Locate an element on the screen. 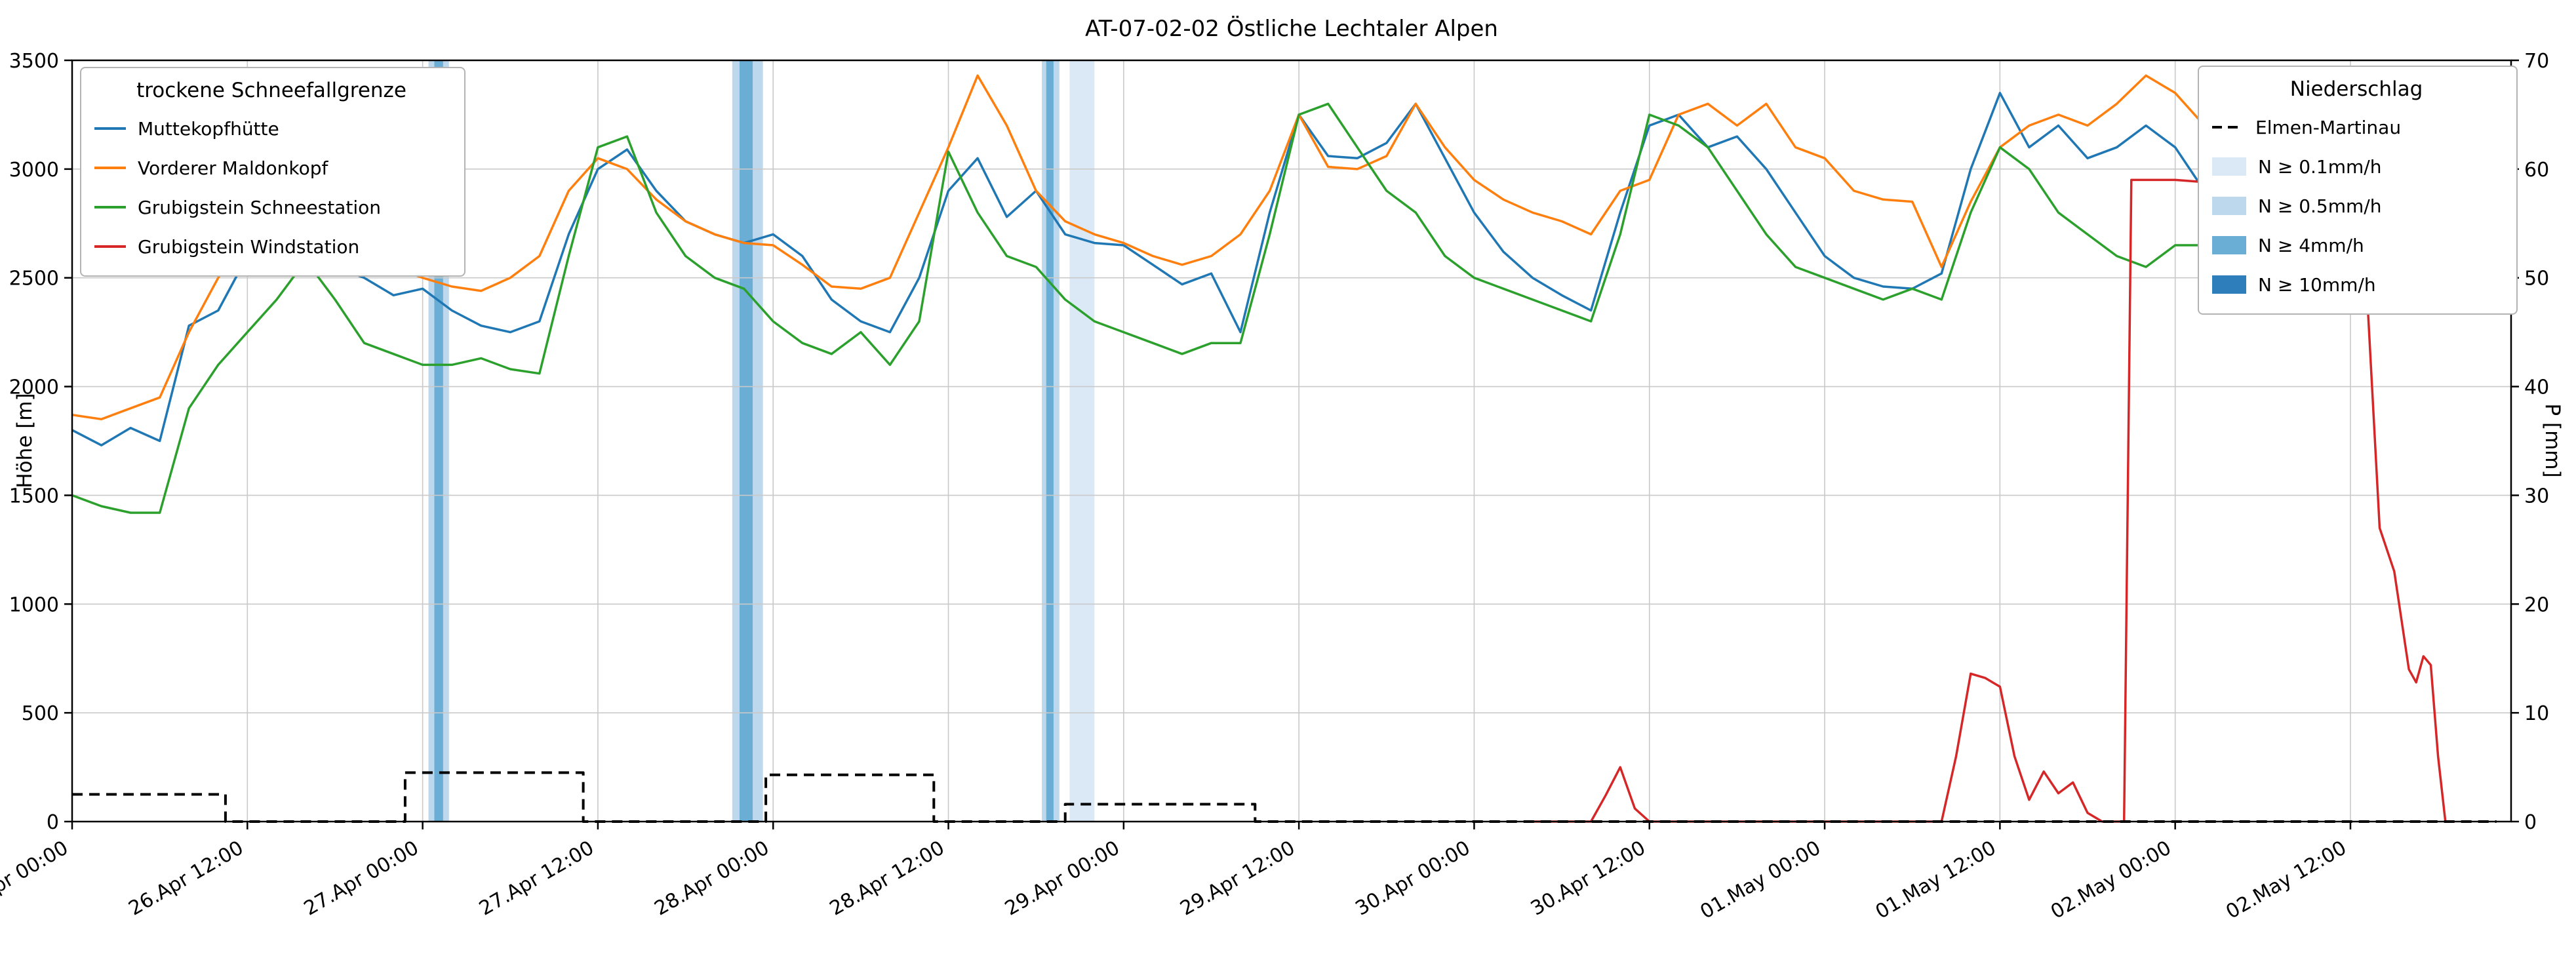  legend-item: Elmen-Martinau is located at coordinates (2356, 127).